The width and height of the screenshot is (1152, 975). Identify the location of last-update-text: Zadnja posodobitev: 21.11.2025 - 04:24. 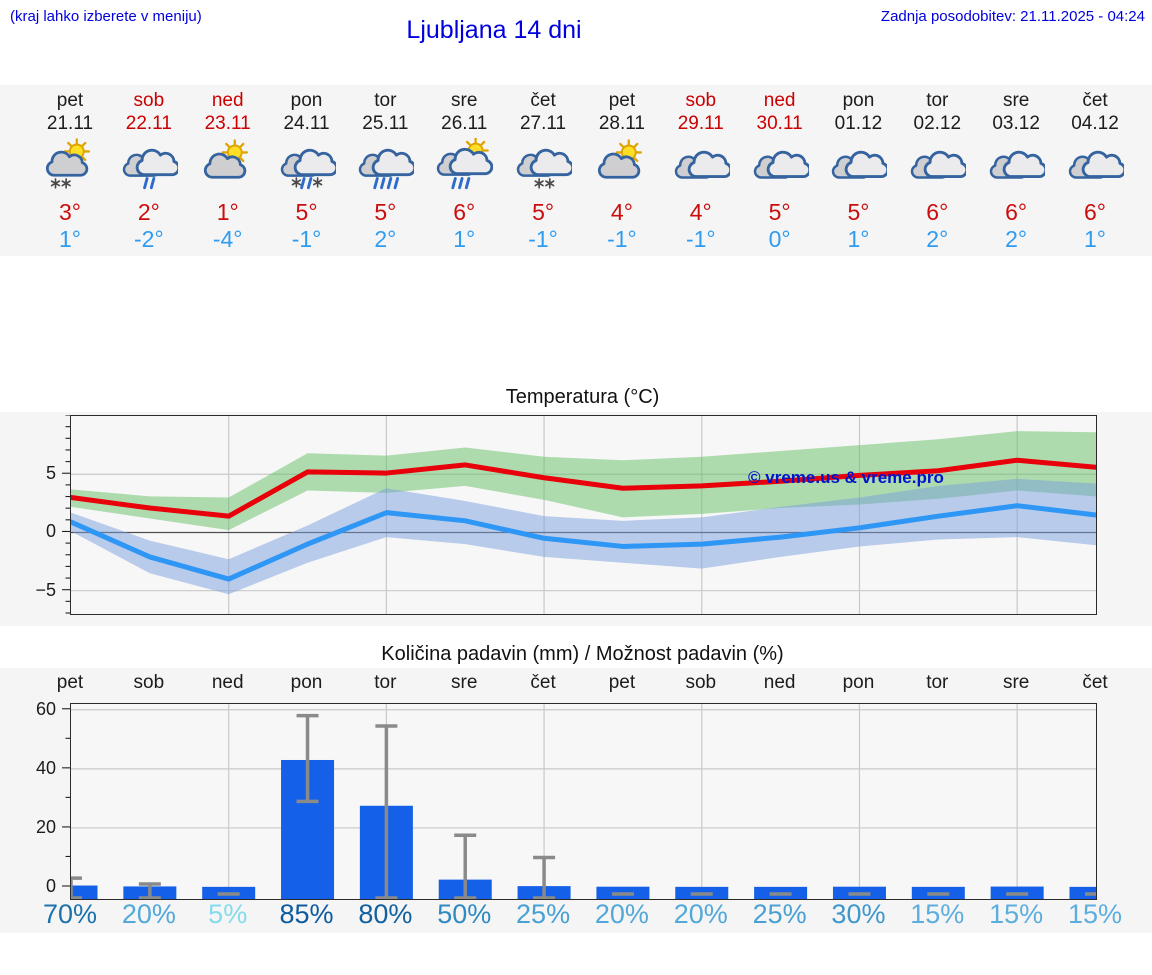
(1012, 16).